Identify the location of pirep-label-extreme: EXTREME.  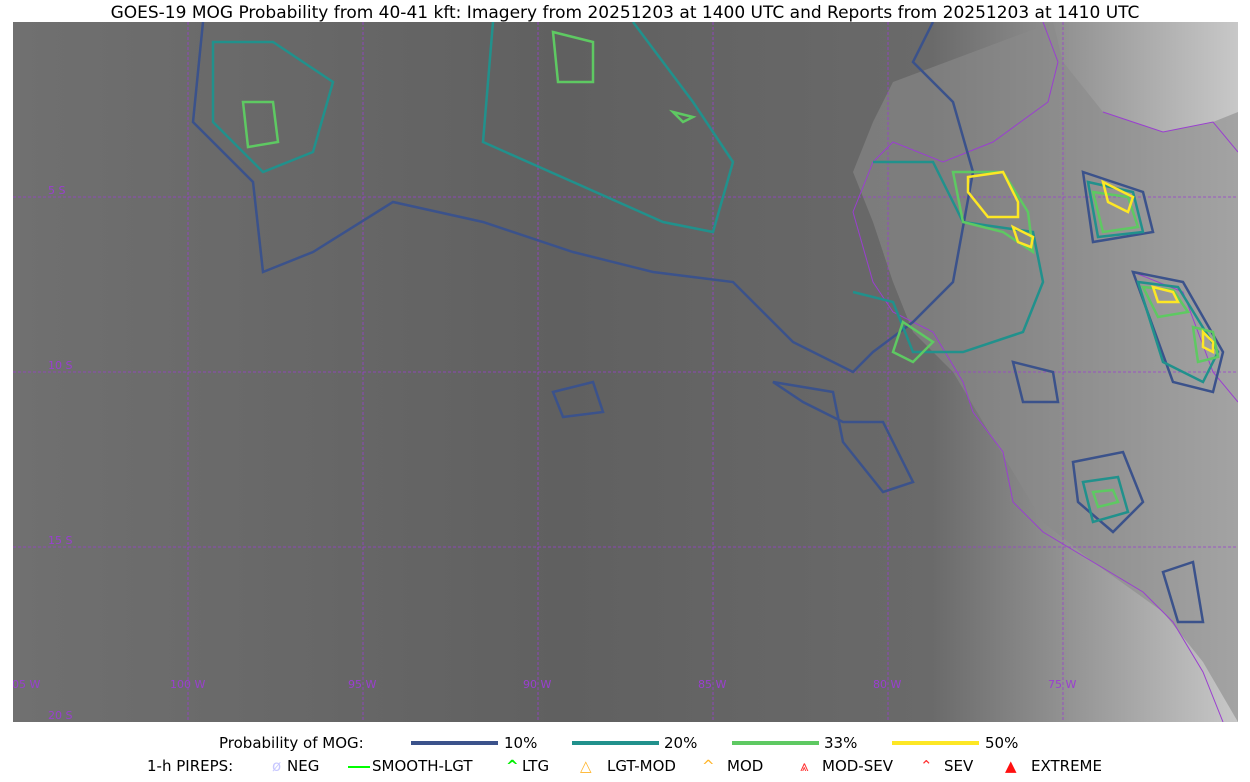
(1066, 766).